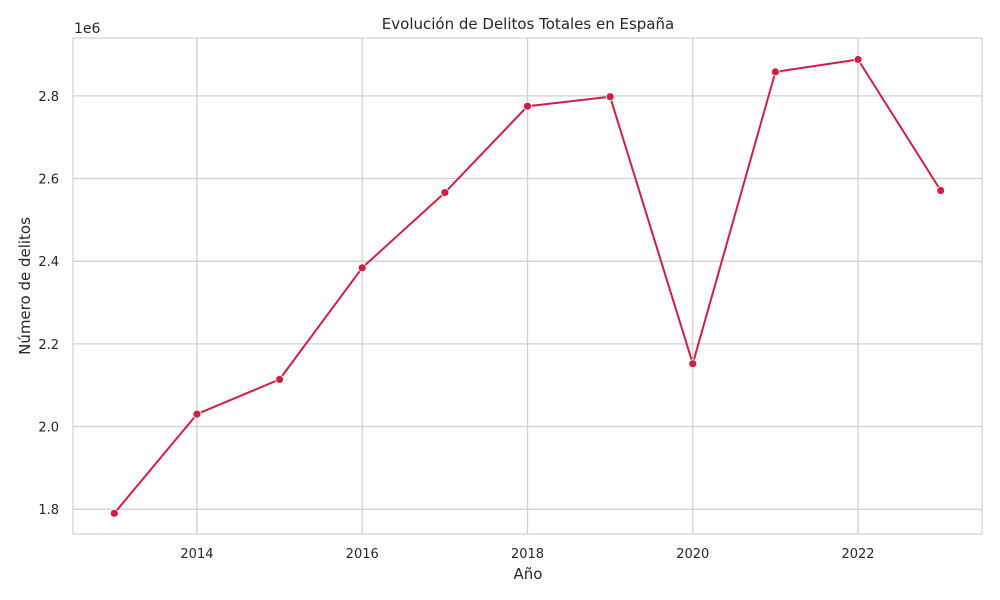 The width and height of the screenshot is (1000, 600). Describe the element at coordinates (362, 554) in the screenshot. I see `x-tick-label: 2016` at that location.